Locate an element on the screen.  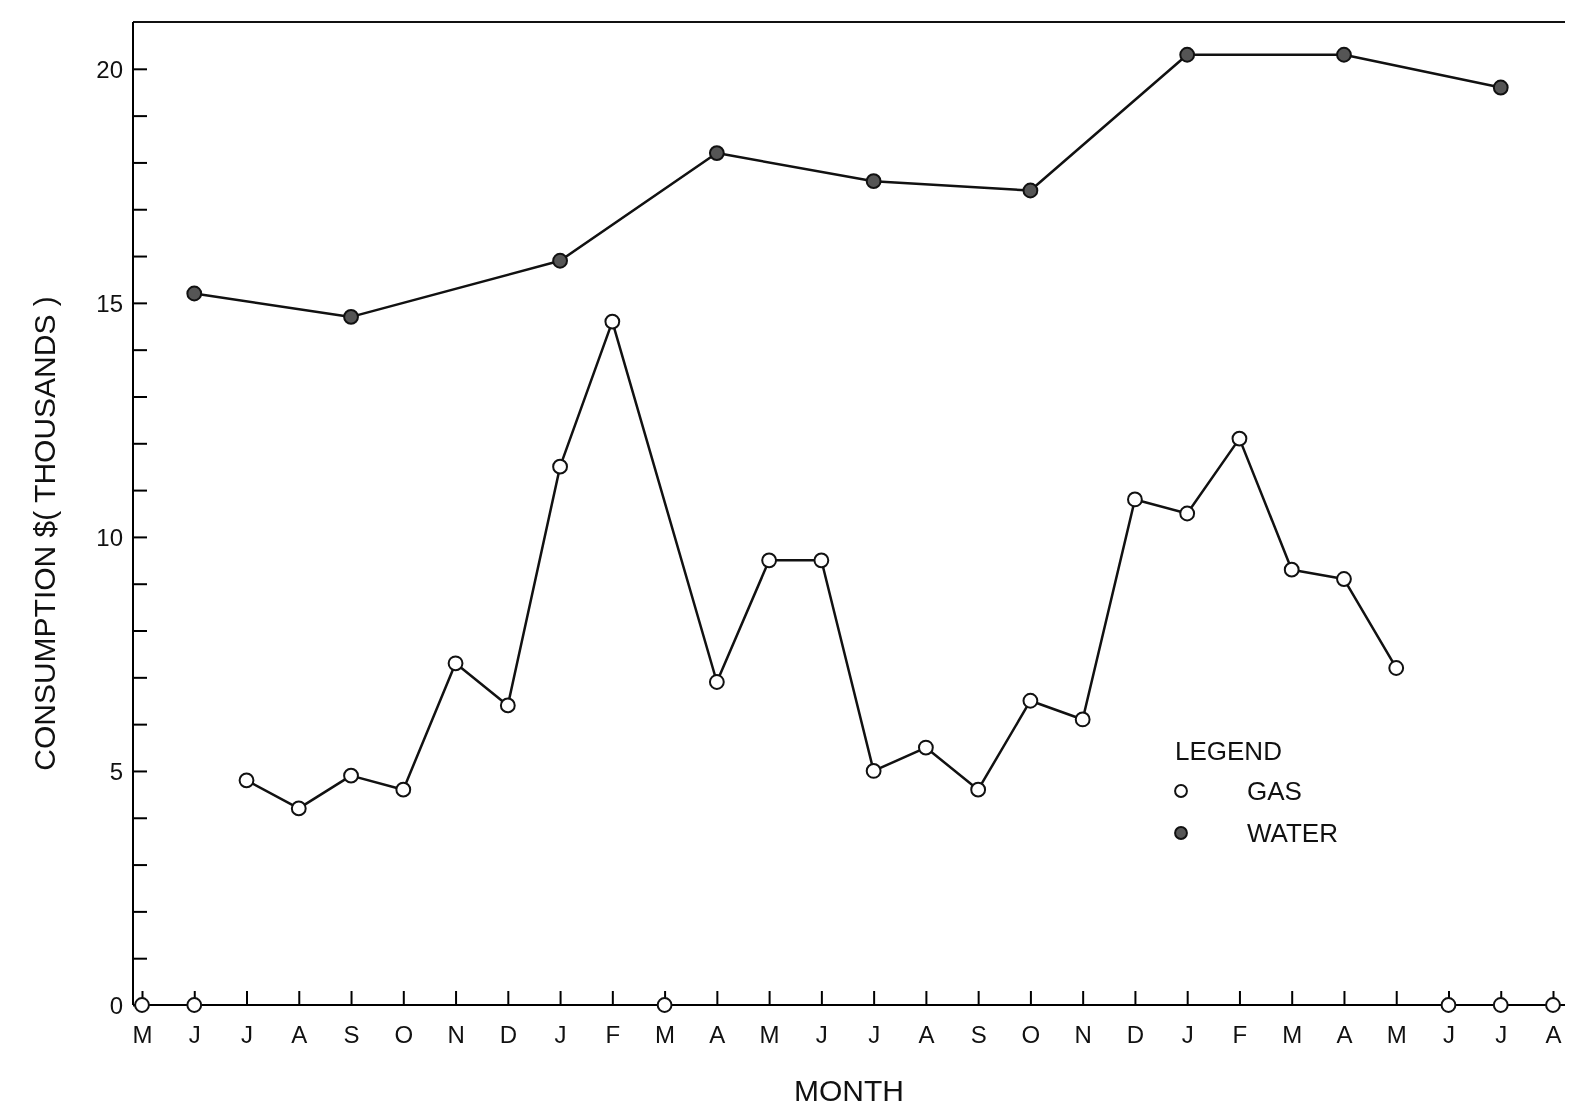
legend-title: LEGEND is located at coordinates (1228, 751).